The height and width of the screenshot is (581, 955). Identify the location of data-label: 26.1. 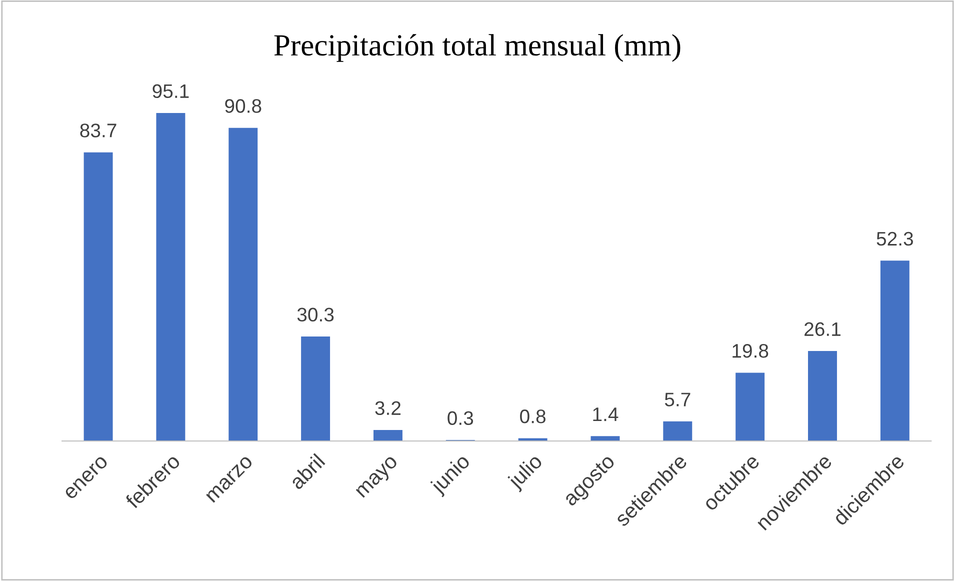
(822, 329).